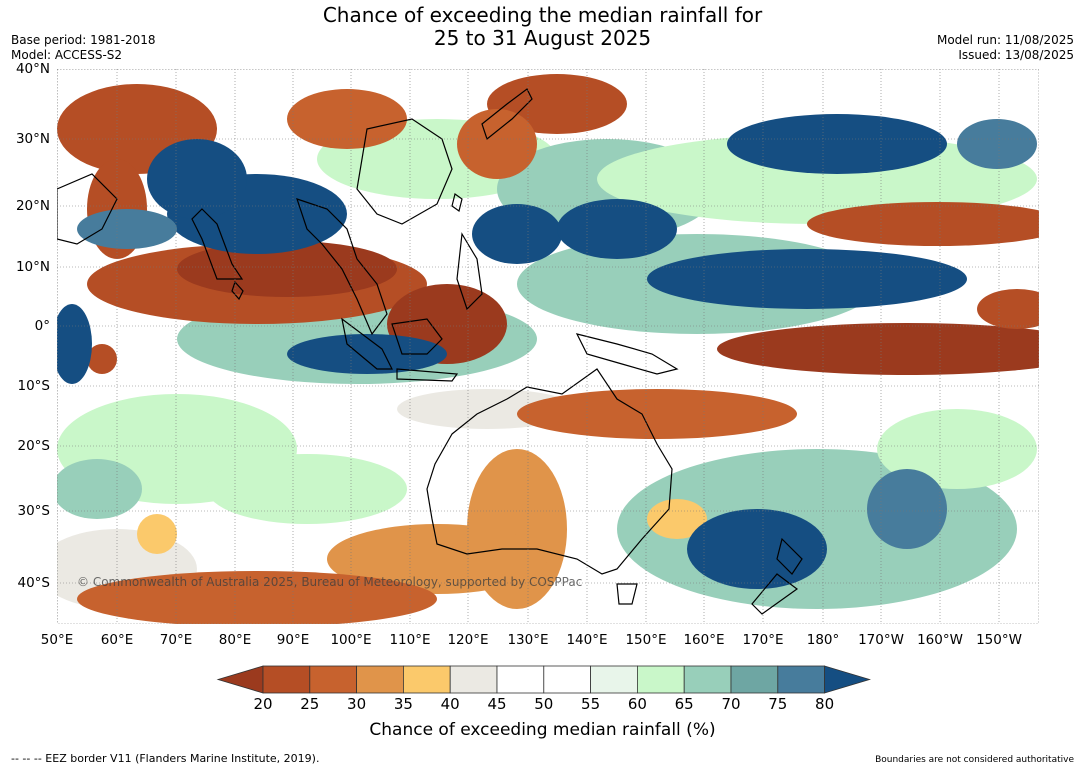 The image size is (1085, 770). Describe the element at coordinates (549, 471) in the screenshot. I see `australia-coast` at that location.